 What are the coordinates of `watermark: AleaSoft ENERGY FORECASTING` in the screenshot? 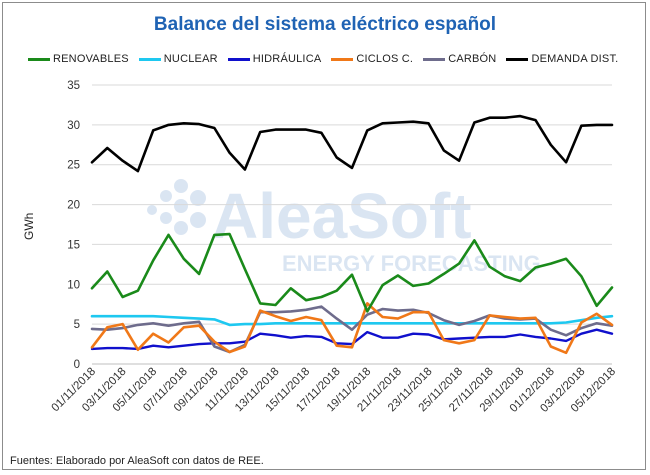 It's located at (344, 227).